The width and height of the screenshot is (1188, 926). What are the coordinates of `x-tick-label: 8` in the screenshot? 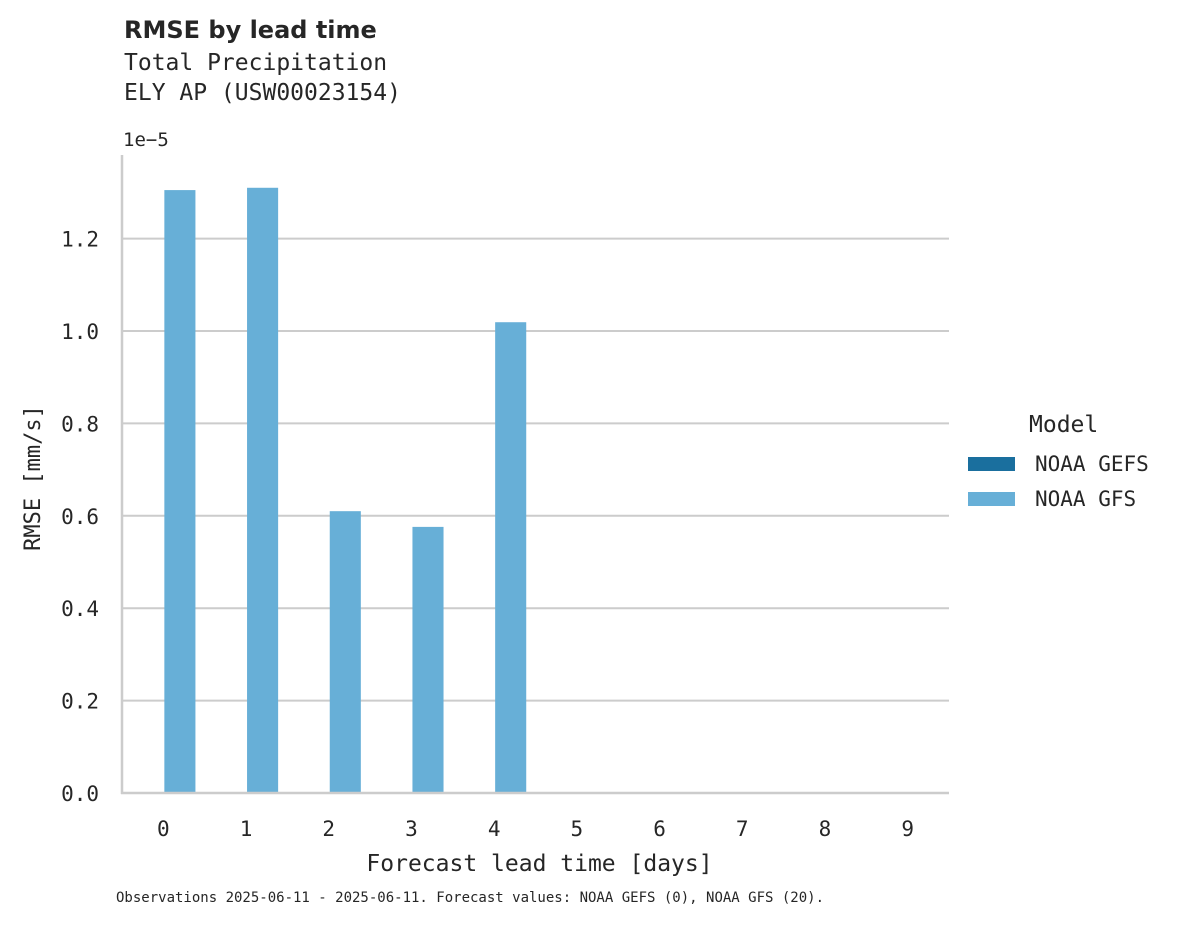 It's located at (825, 829).